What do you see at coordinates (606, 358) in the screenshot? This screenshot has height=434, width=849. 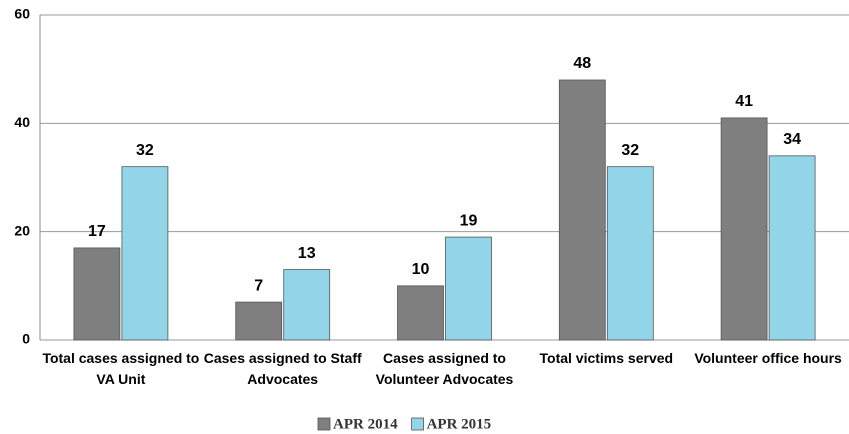 I see `x-tick-label: Total victims served` at bounding box center [606, 358].